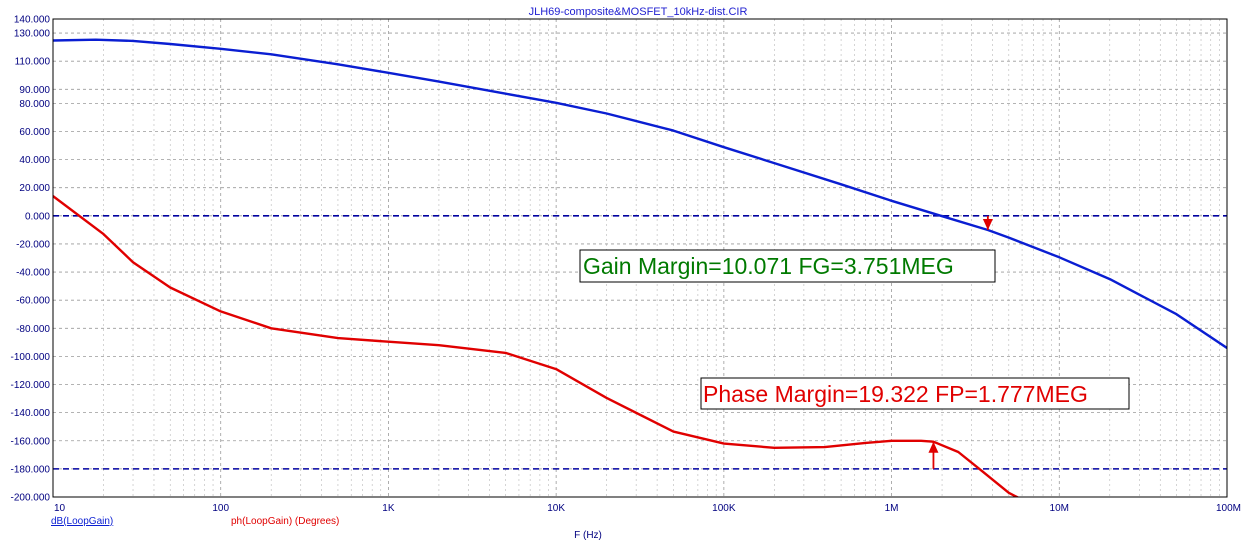  Describe the element at coordinates (647, 508) in the screenshot. I see `x-tick-labels: 10 100 1K 10K 100K 1M 10M 100M` at that location.